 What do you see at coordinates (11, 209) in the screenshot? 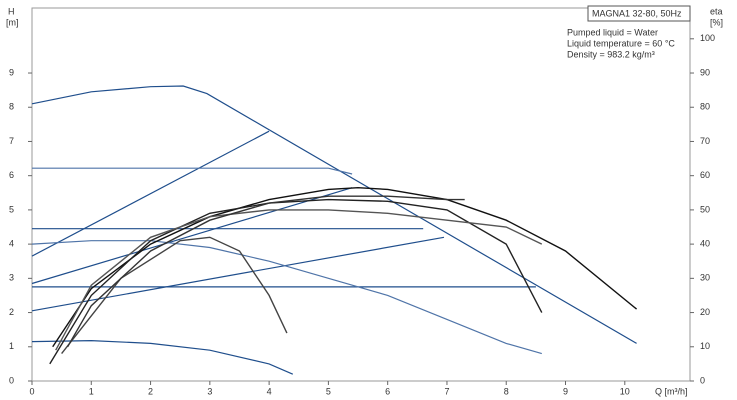
I see `y-tick-label: 5` at bounding box center [11, 209].